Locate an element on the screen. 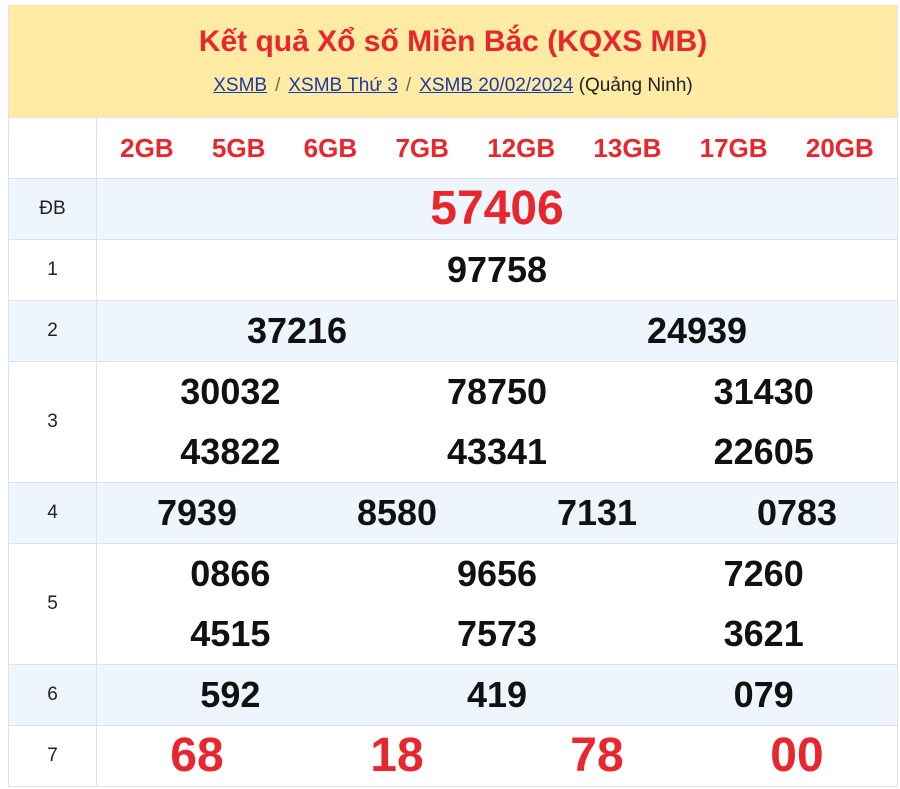 The height and width of the screenshot is (789, 900). prize-row: 7 68 18 78 00 is located at coordinates (453, 755).